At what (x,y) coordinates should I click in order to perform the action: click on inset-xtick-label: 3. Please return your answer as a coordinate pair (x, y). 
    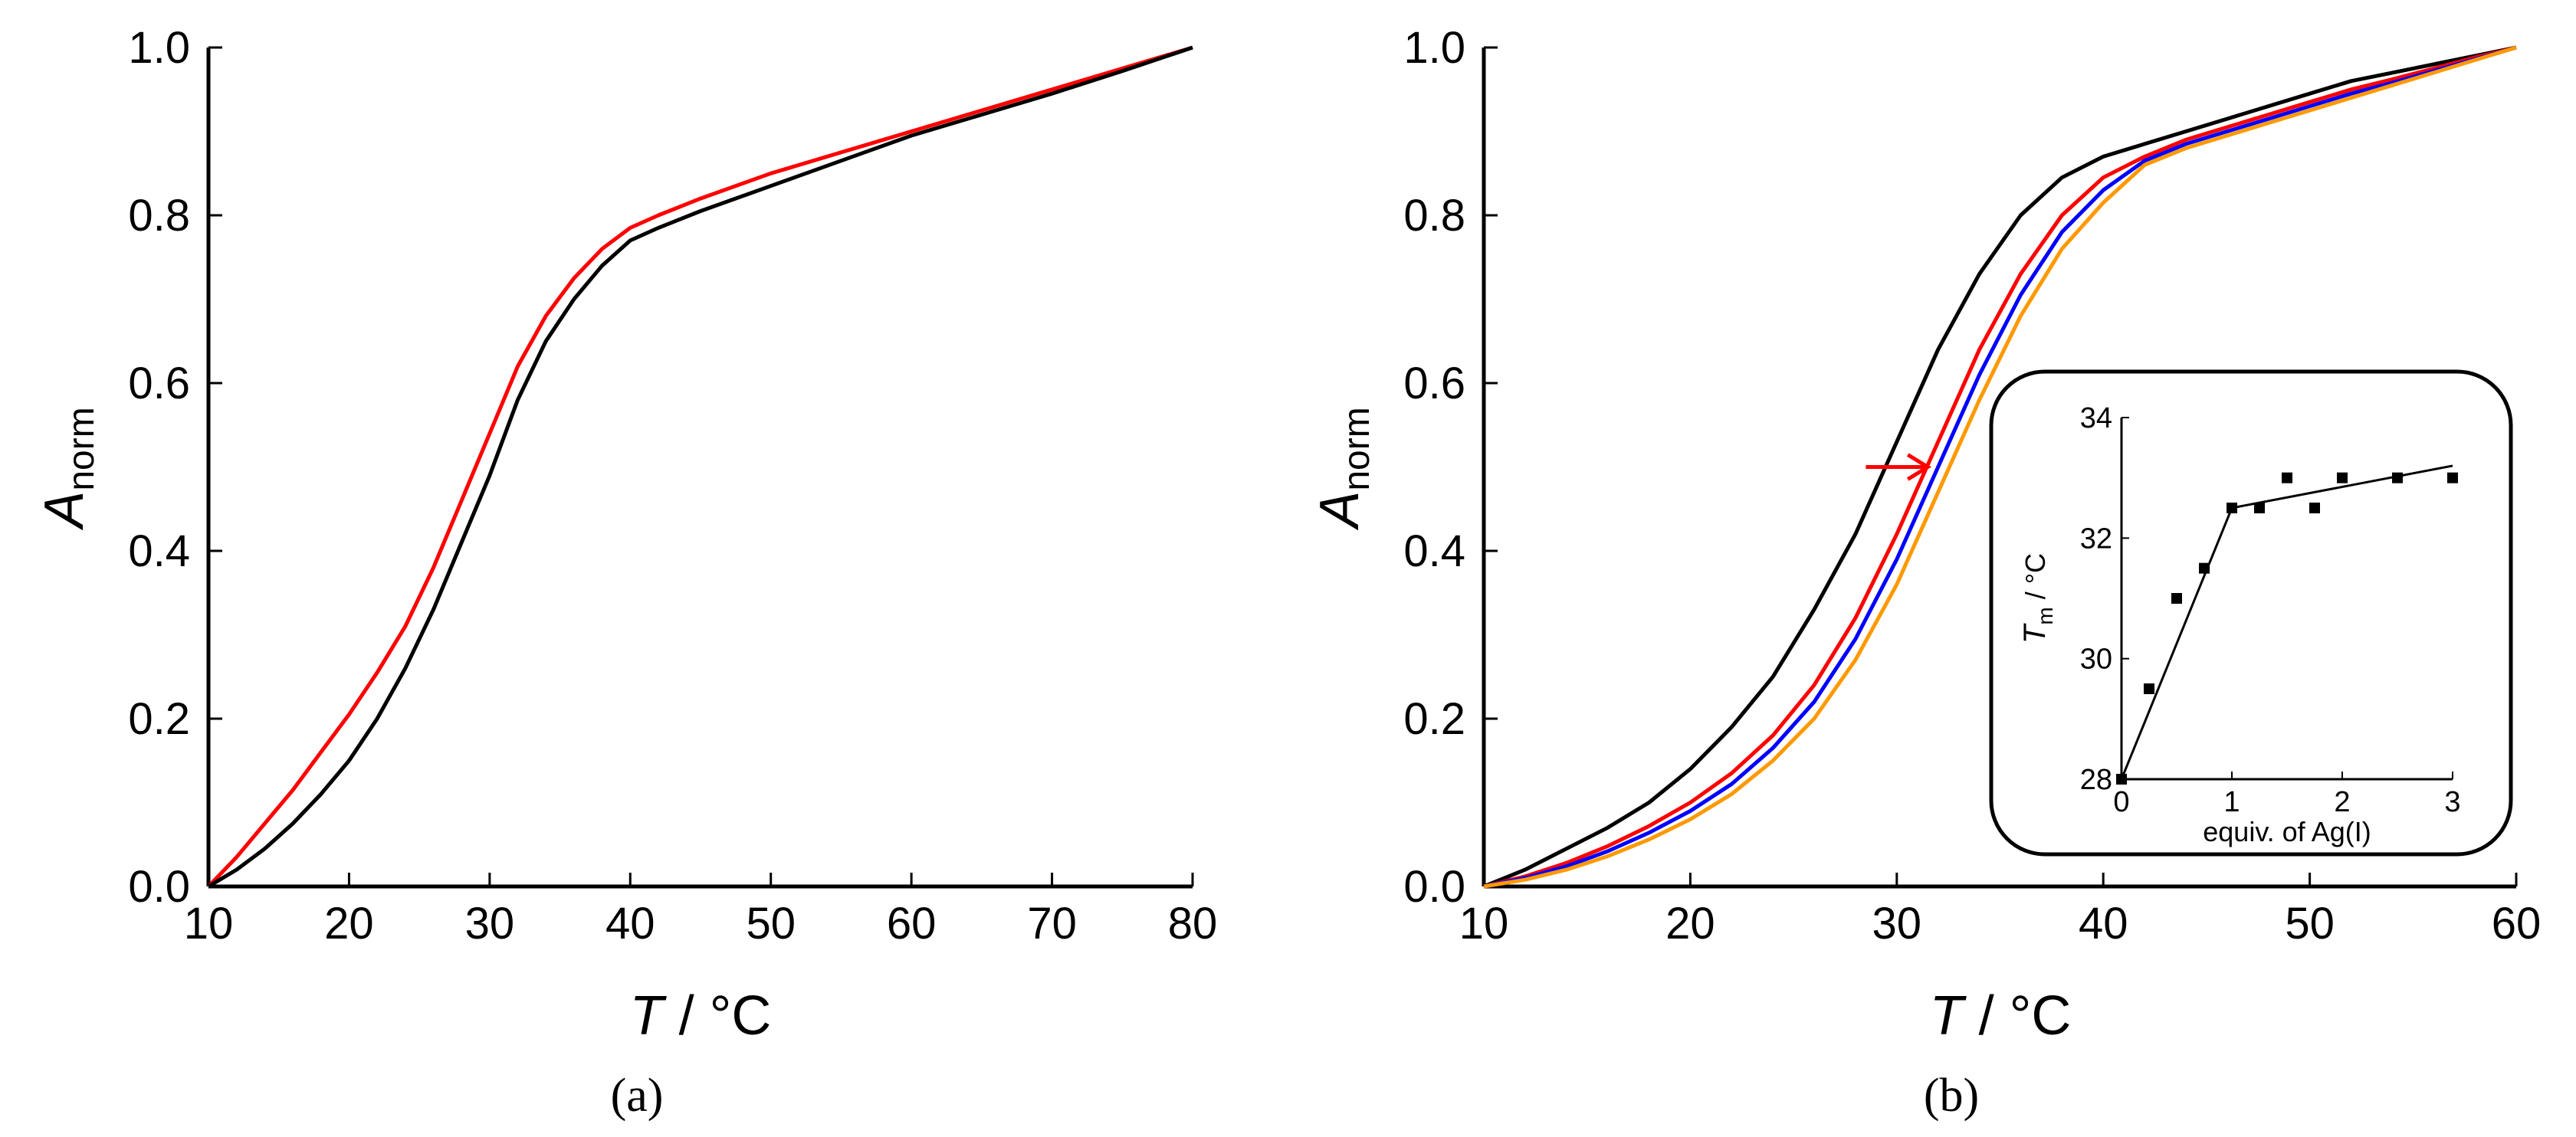
    Looking at the image, I should click on (2452, 802).